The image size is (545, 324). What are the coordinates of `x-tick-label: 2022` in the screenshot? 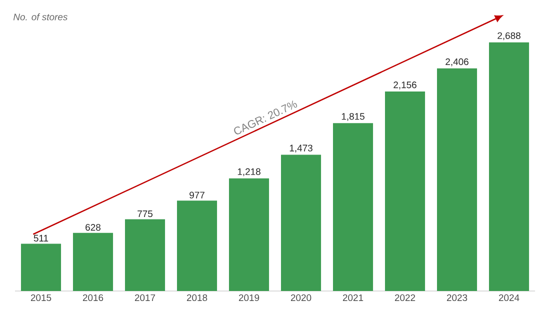 It's located at (405, 298).